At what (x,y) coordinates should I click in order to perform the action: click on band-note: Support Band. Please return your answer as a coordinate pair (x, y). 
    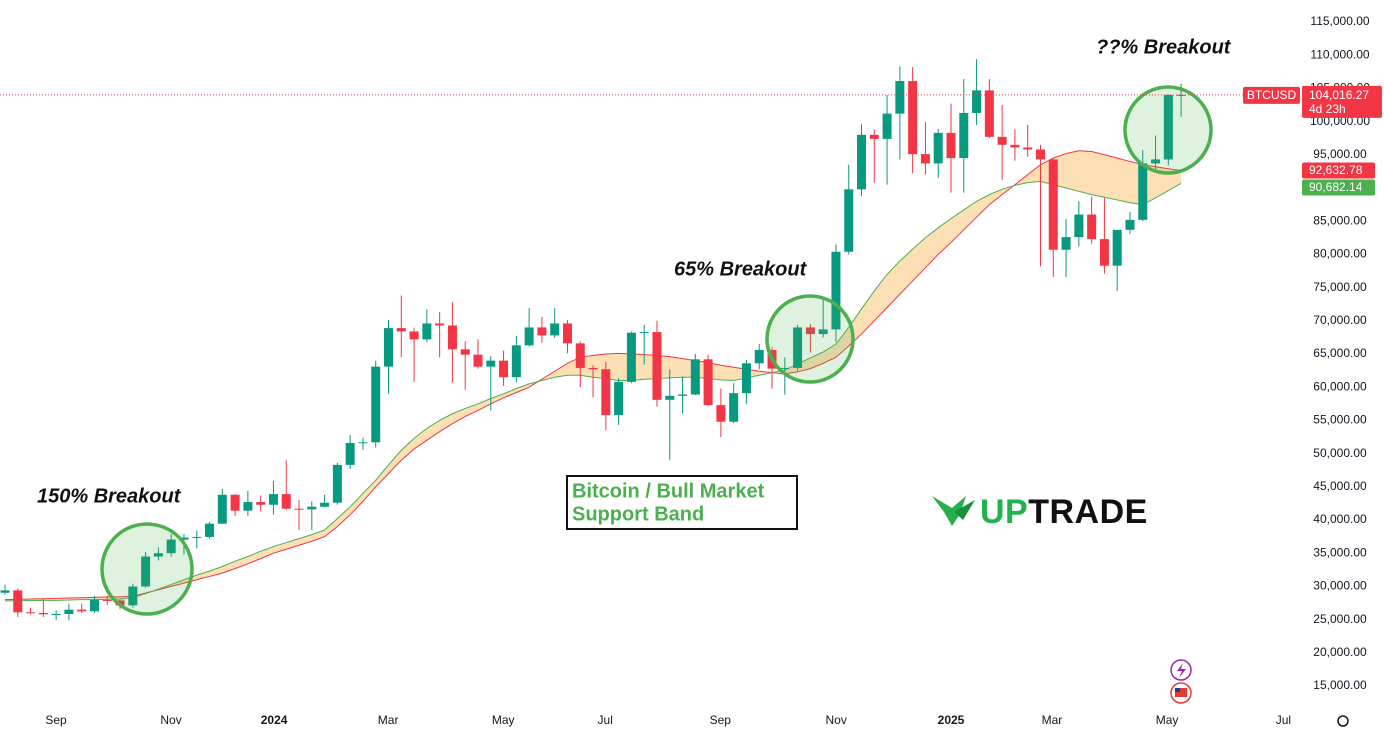
    Looking at the image, I should click on (638, 514).